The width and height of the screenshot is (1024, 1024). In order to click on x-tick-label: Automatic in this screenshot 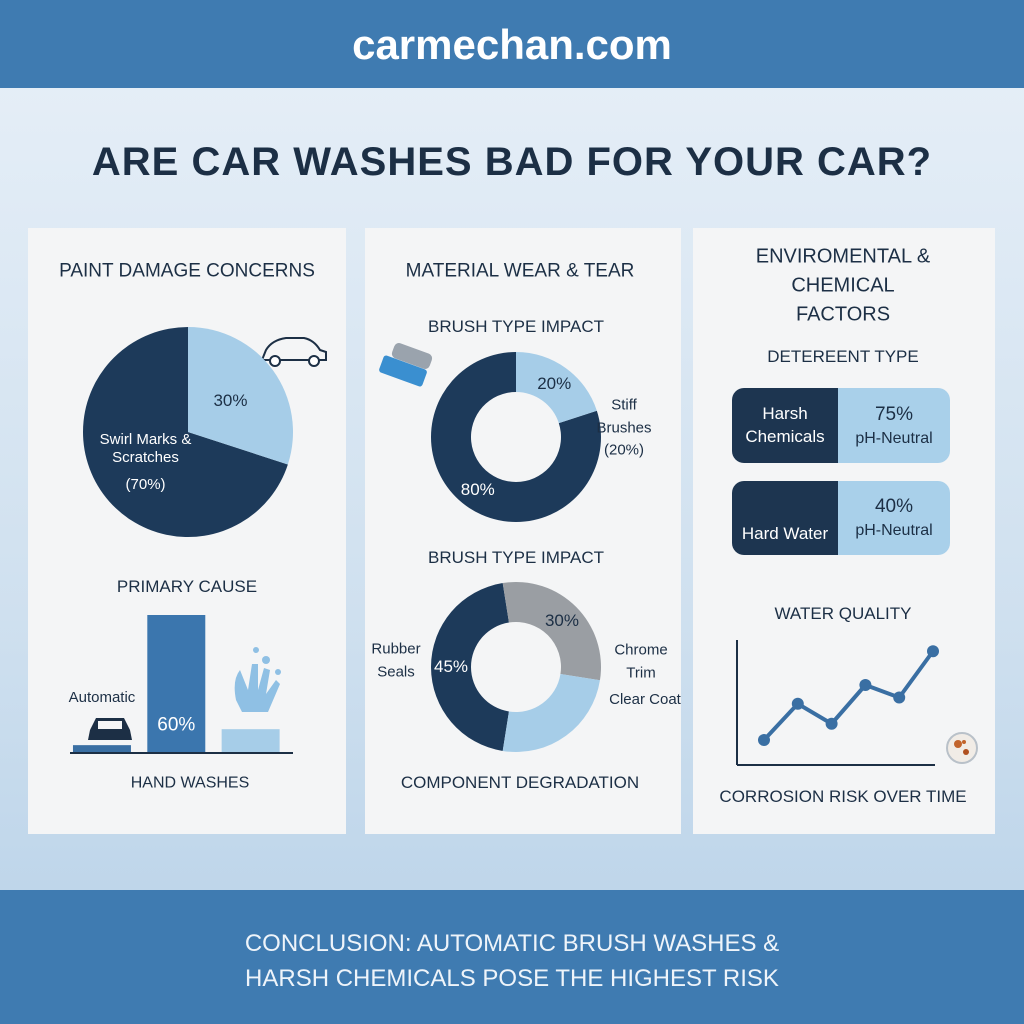, I will do `click(102, 697)`.